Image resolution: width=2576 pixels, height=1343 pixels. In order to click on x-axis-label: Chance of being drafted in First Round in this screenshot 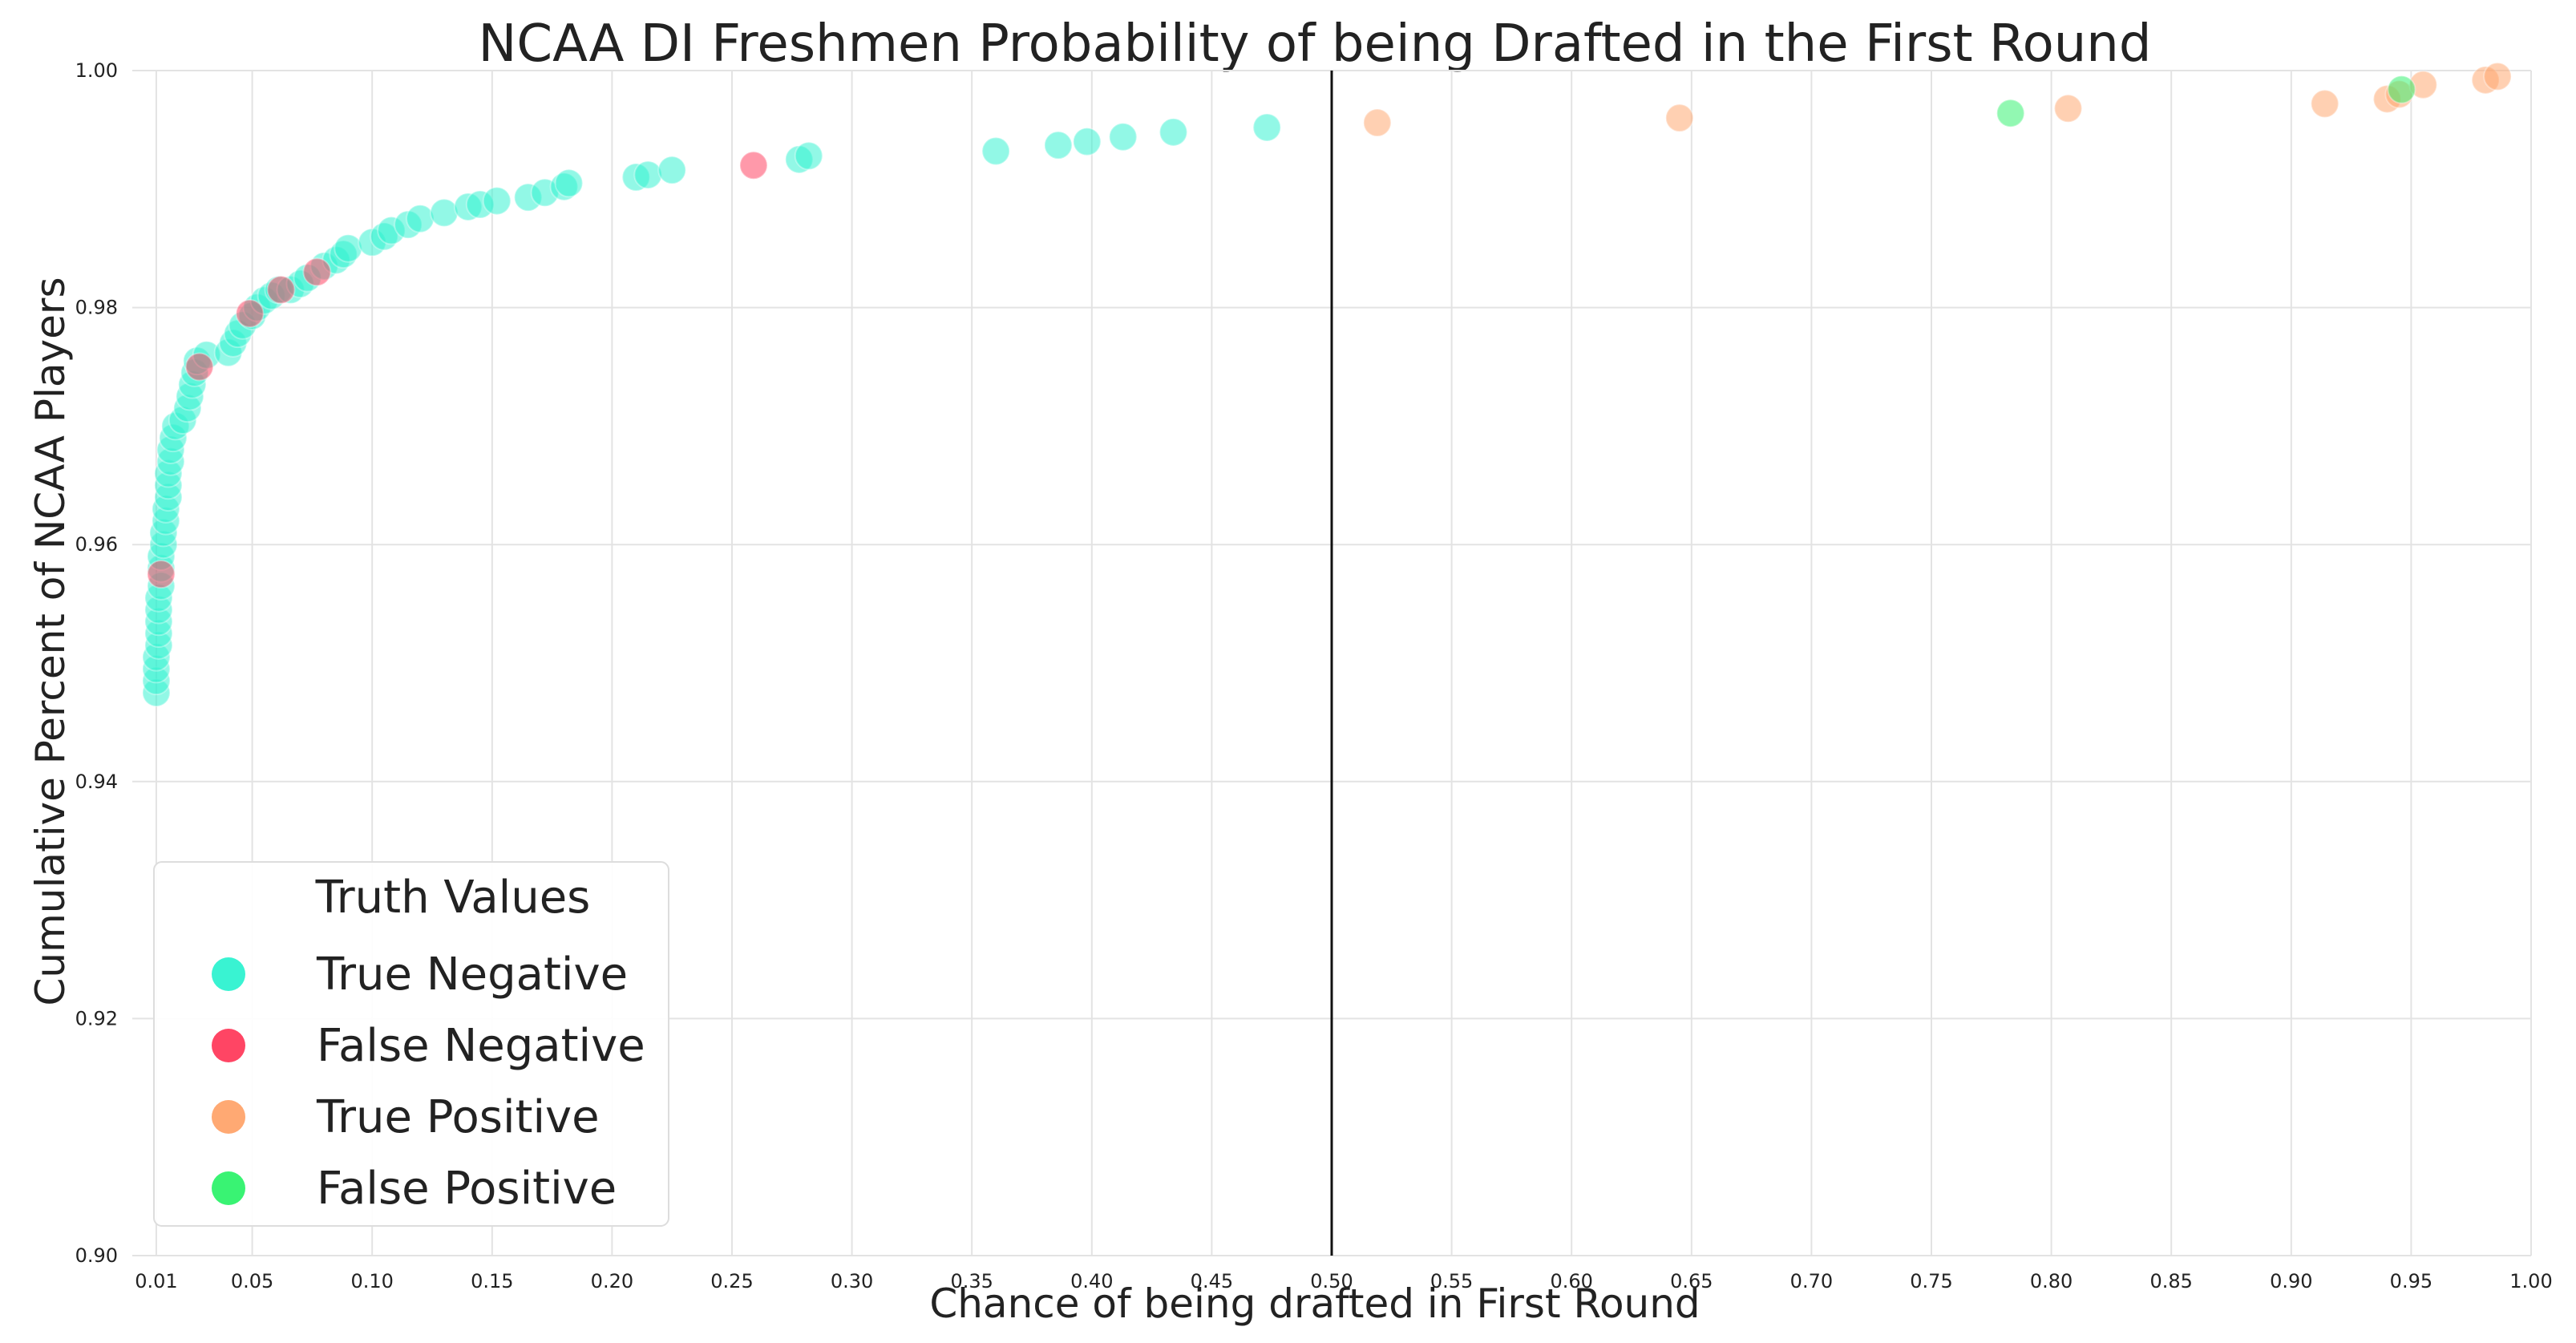, I will do `click(1314, 1304)`.